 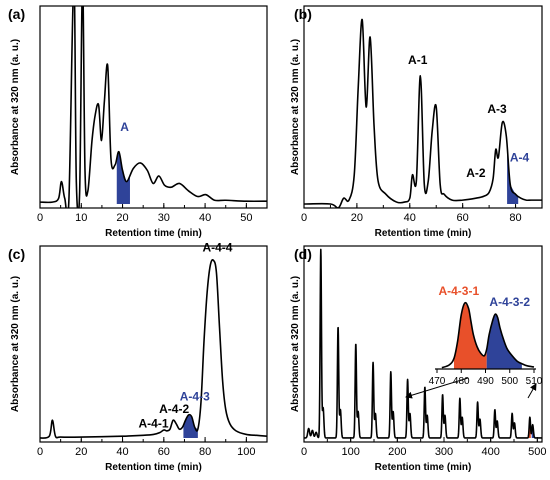 I want to click on peak-label: A-4, so click(x=520, y=157).